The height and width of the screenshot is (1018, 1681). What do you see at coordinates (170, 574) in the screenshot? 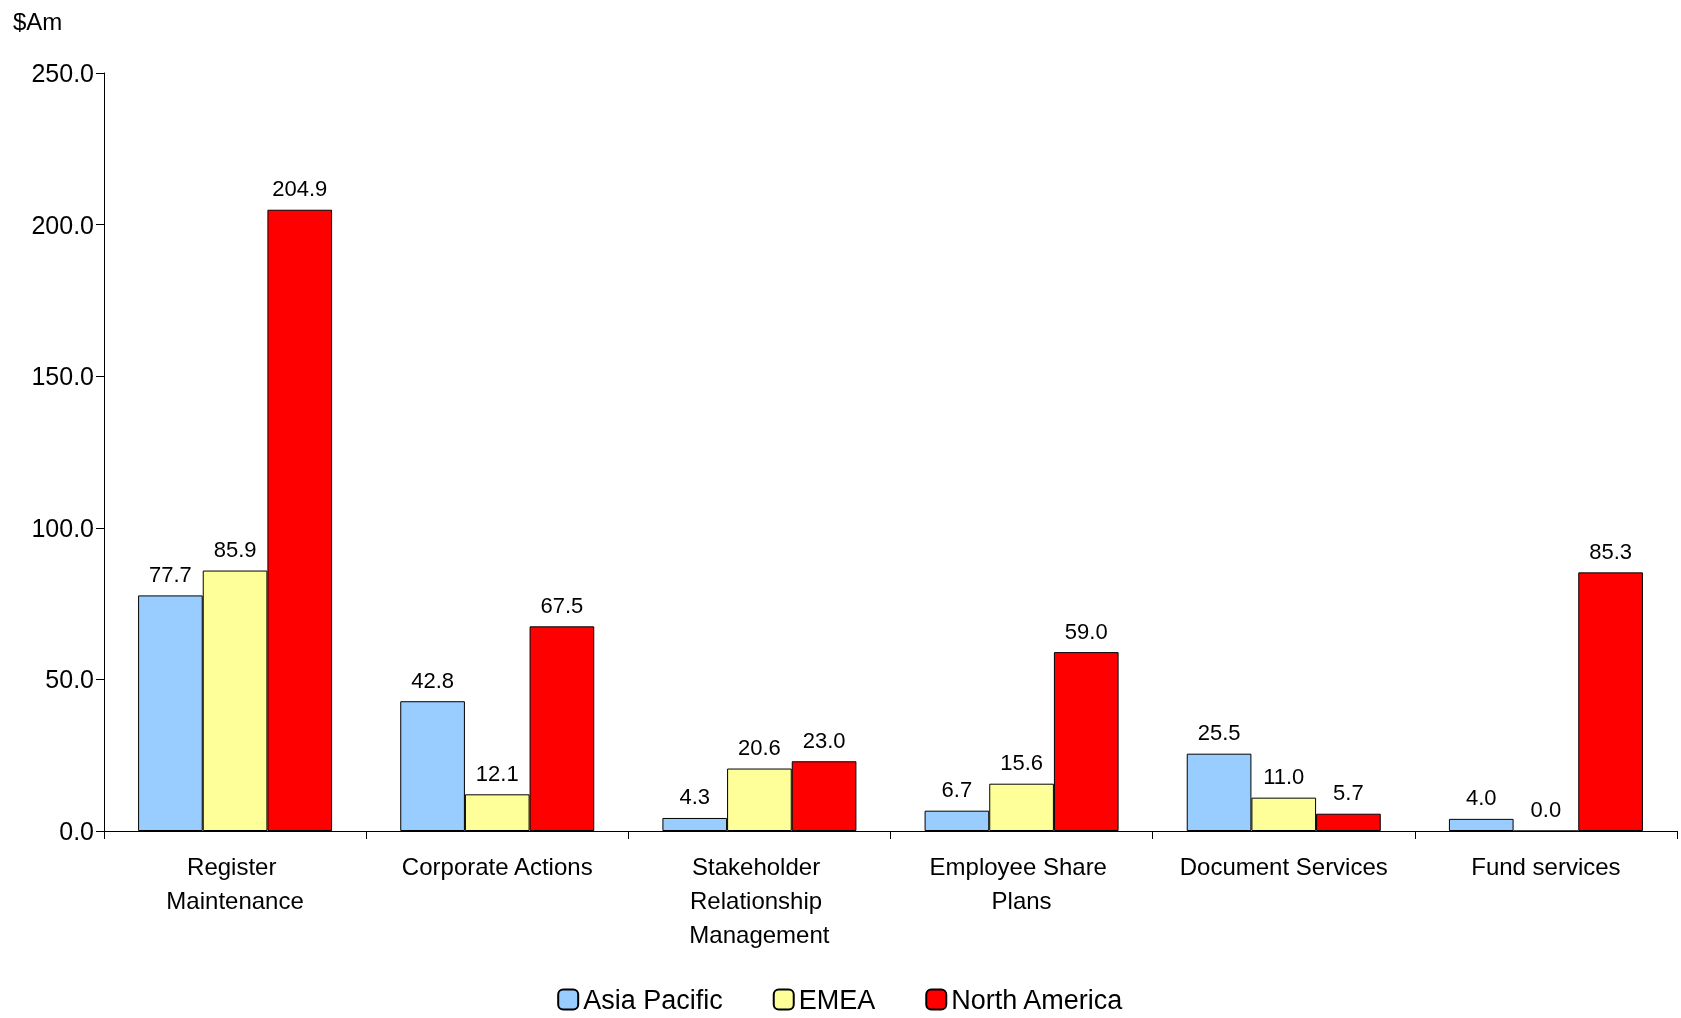
I see `data-label: 77.7` at bounding box center [170, 574].